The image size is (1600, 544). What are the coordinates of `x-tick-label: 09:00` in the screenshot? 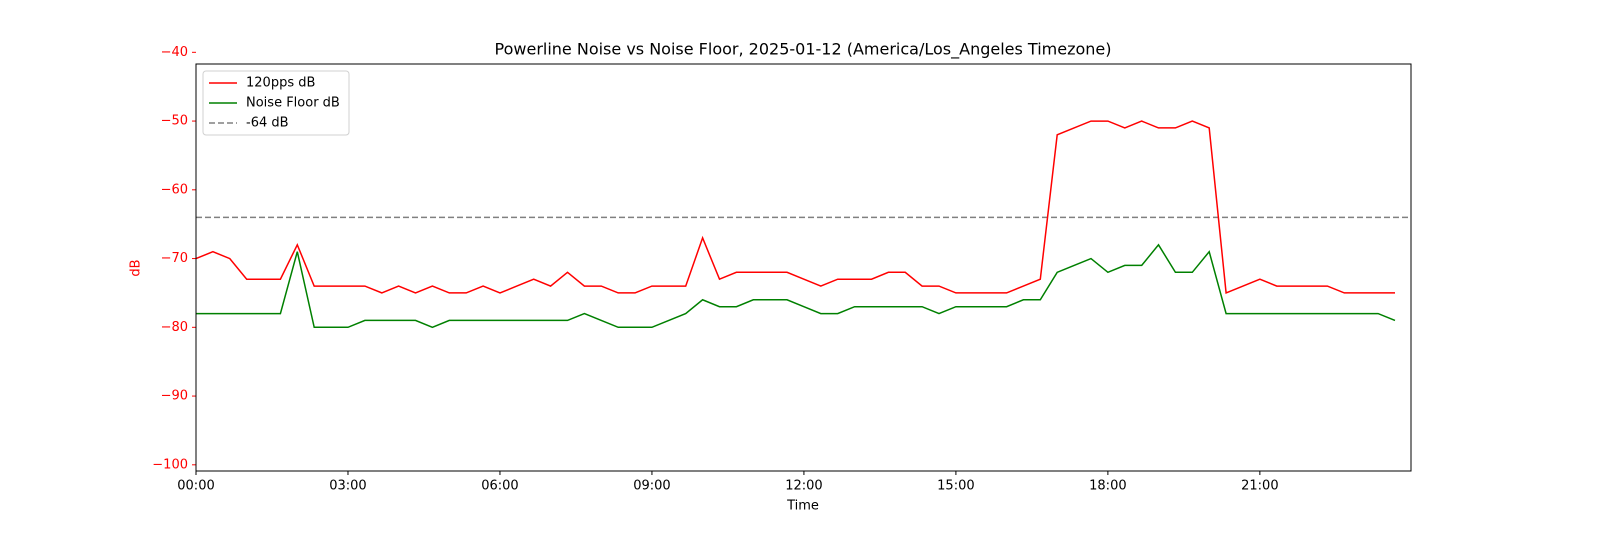 It's located at (651, 486).